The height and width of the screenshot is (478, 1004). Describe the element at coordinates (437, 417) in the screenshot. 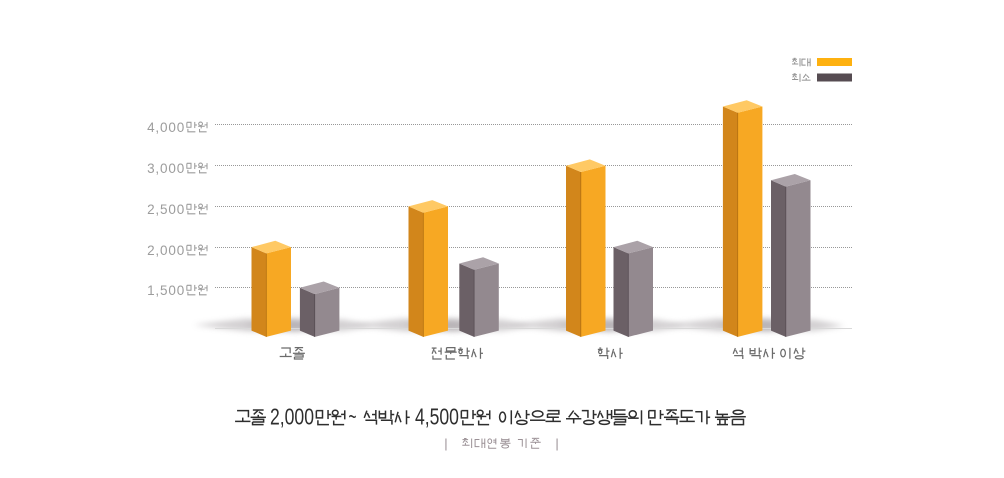

I see `svg-text: 4,500` at that location.